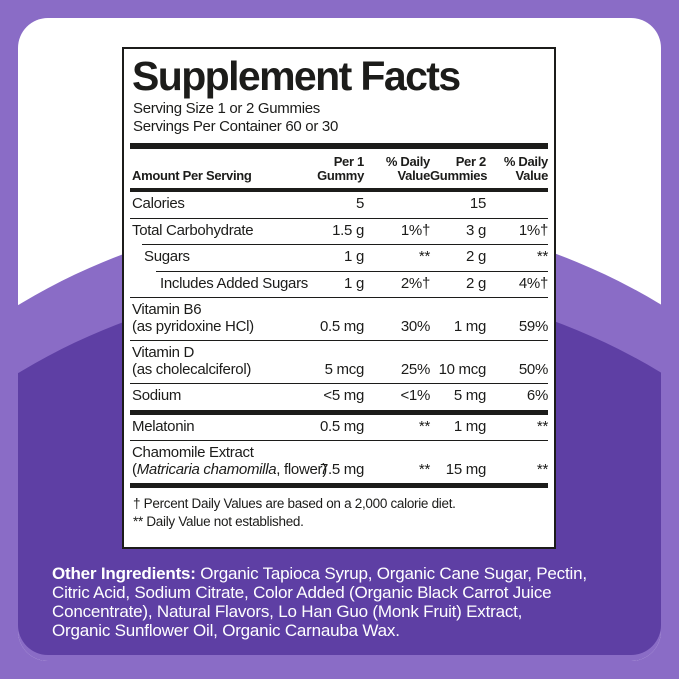 The image size is (679, 679). What do you see at coordinates (339, 190) in the screenshot?
I see `divider-header` at bounding box center [339, 190].